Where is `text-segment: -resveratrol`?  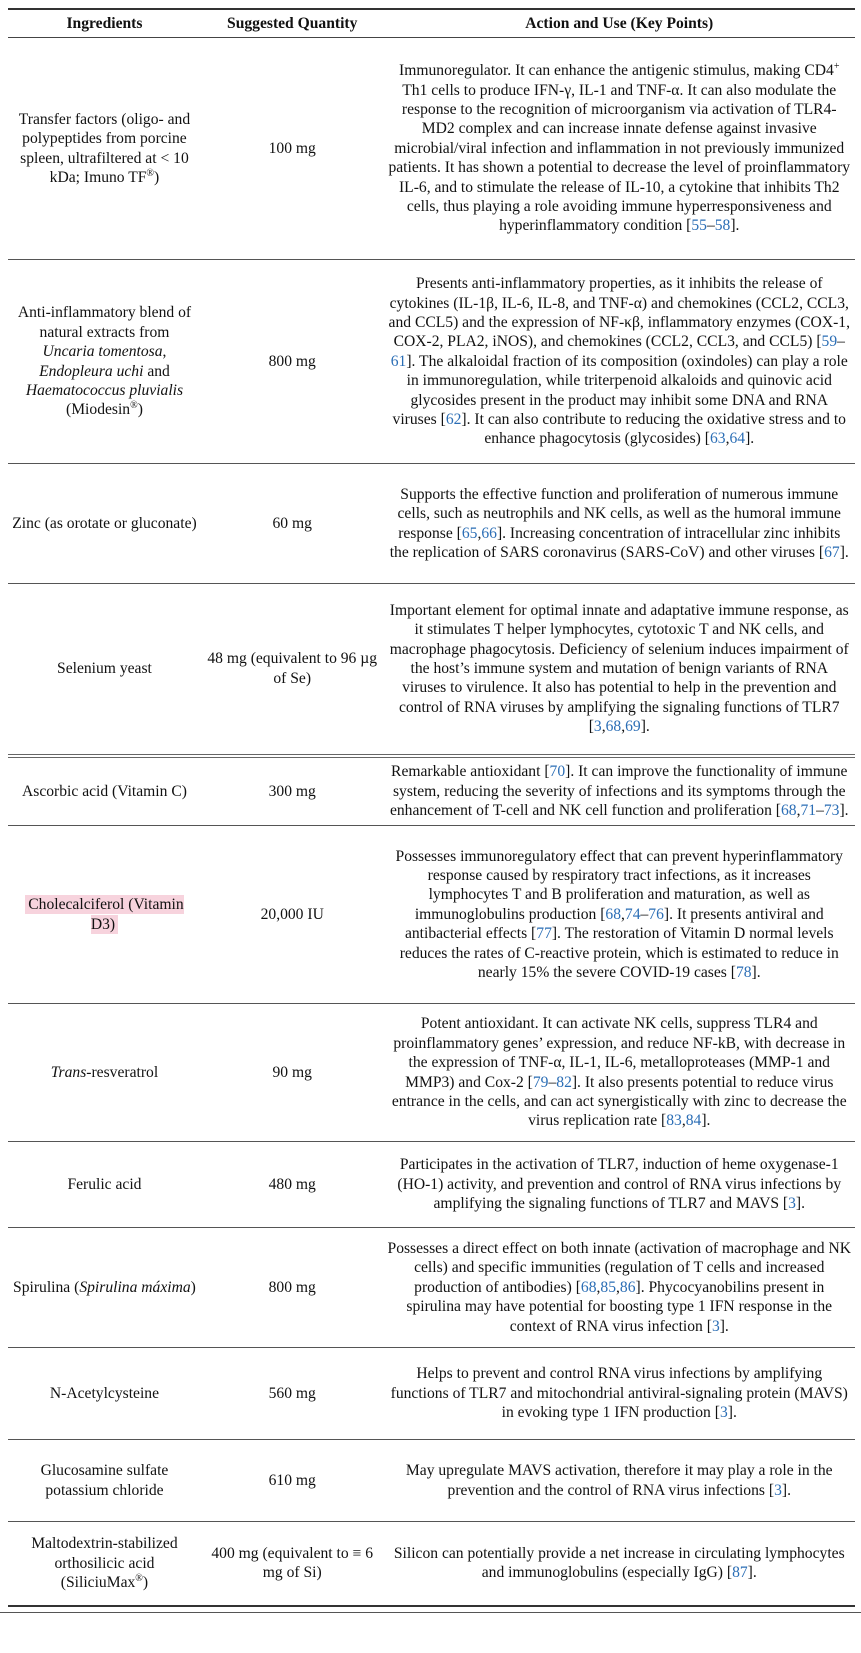 text-segment: -resveratrol is located at coordinates (122, 1072).